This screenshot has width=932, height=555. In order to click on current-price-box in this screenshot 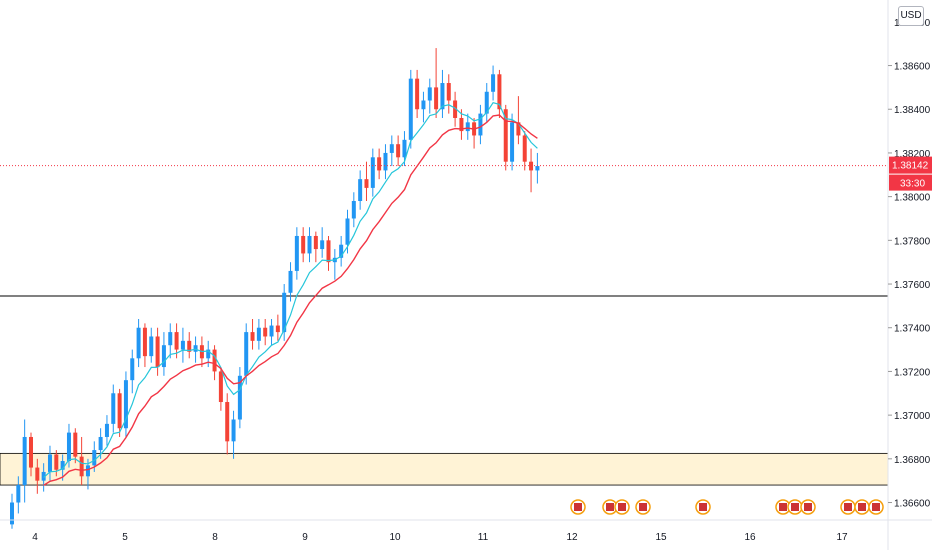, I will do `click(910, 165)`.